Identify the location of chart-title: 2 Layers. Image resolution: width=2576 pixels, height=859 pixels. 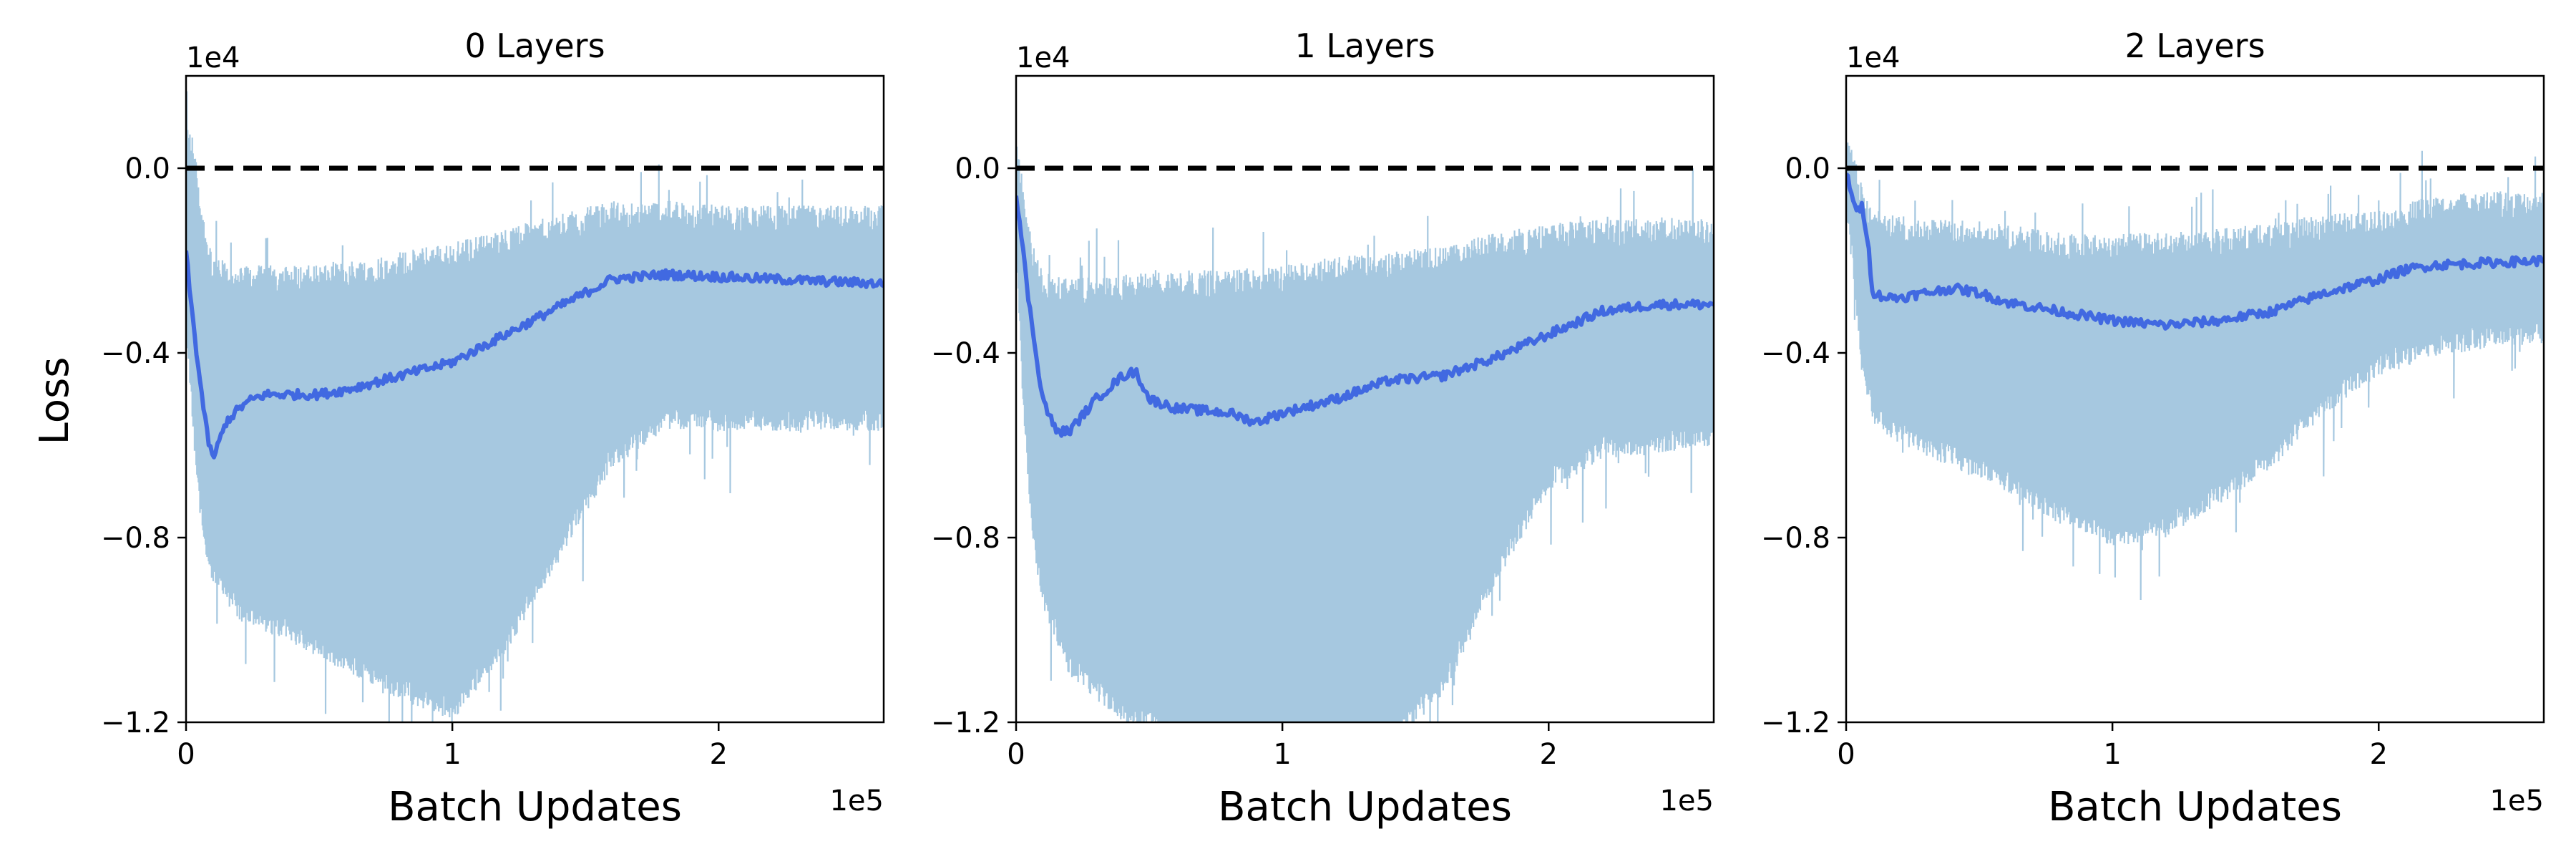
(2194, 45).